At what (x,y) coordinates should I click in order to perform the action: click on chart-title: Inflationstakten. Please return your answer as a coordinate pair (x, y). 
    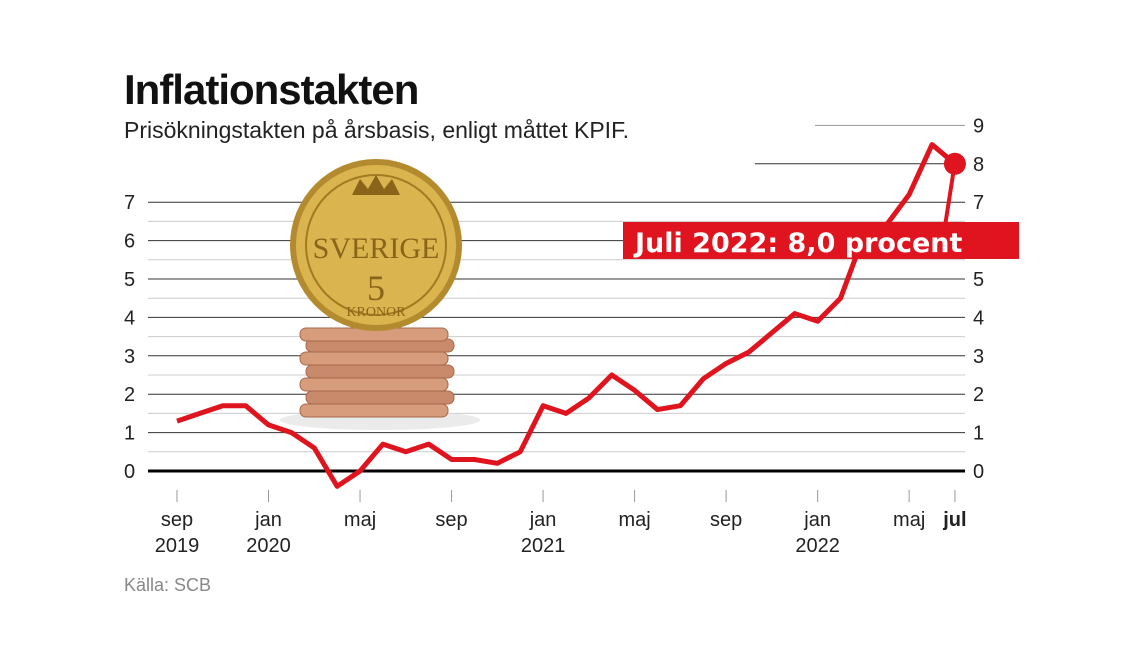
    Looking at the image, I should click on (271, 89).